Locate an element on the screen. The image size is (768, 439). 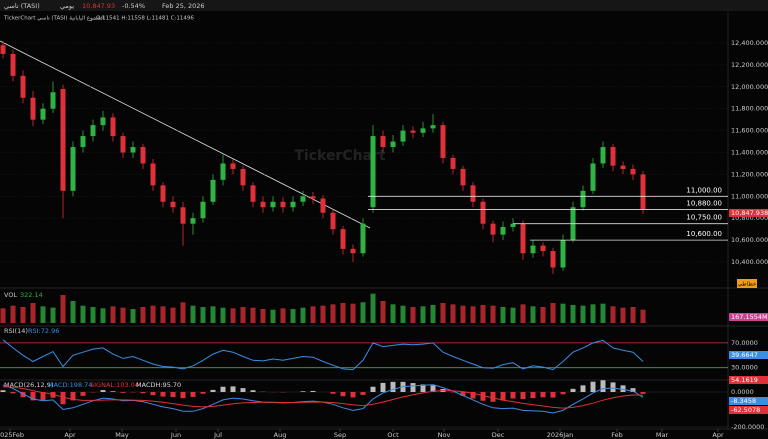
x-tick-label: 2025Feb is located at coordinates (12, 435).